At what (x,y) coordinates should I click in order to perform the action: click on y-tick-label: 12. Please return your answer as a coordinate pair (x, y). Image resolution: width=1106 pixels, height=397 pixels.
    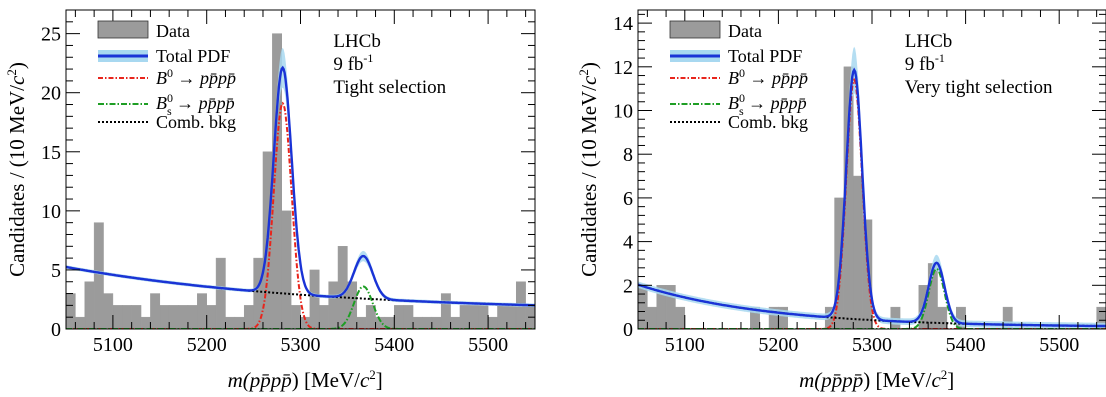
    Looking at the image, I should click on (623, 68).